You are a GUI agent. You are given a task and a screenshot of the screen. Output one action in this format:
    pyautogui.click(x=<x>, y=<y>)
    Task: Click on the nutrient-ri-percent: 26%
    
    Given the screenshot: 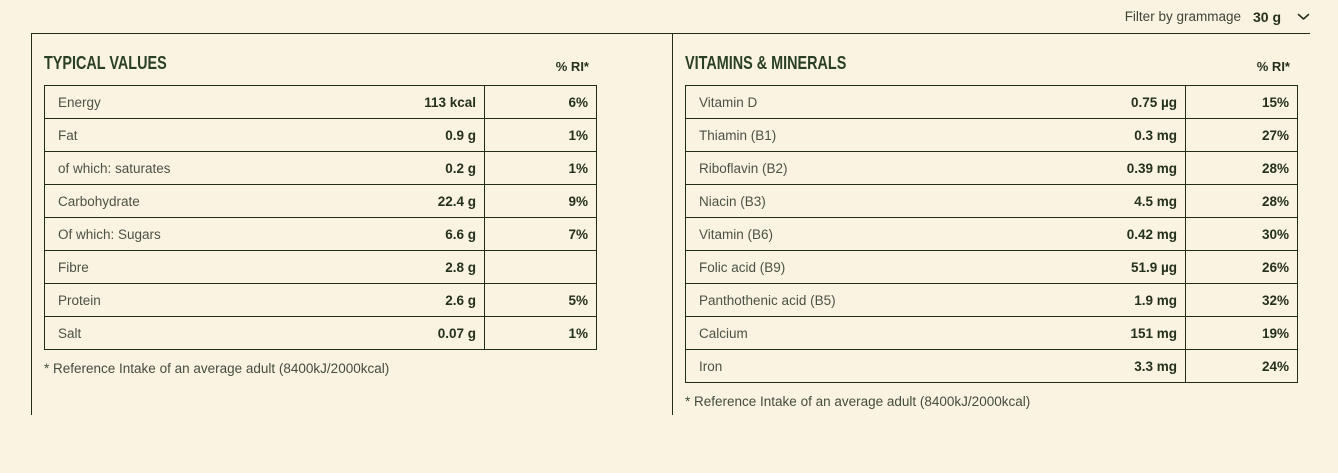 What is the action you would take?
    pyautogui.click(x=1241, y=267)
    